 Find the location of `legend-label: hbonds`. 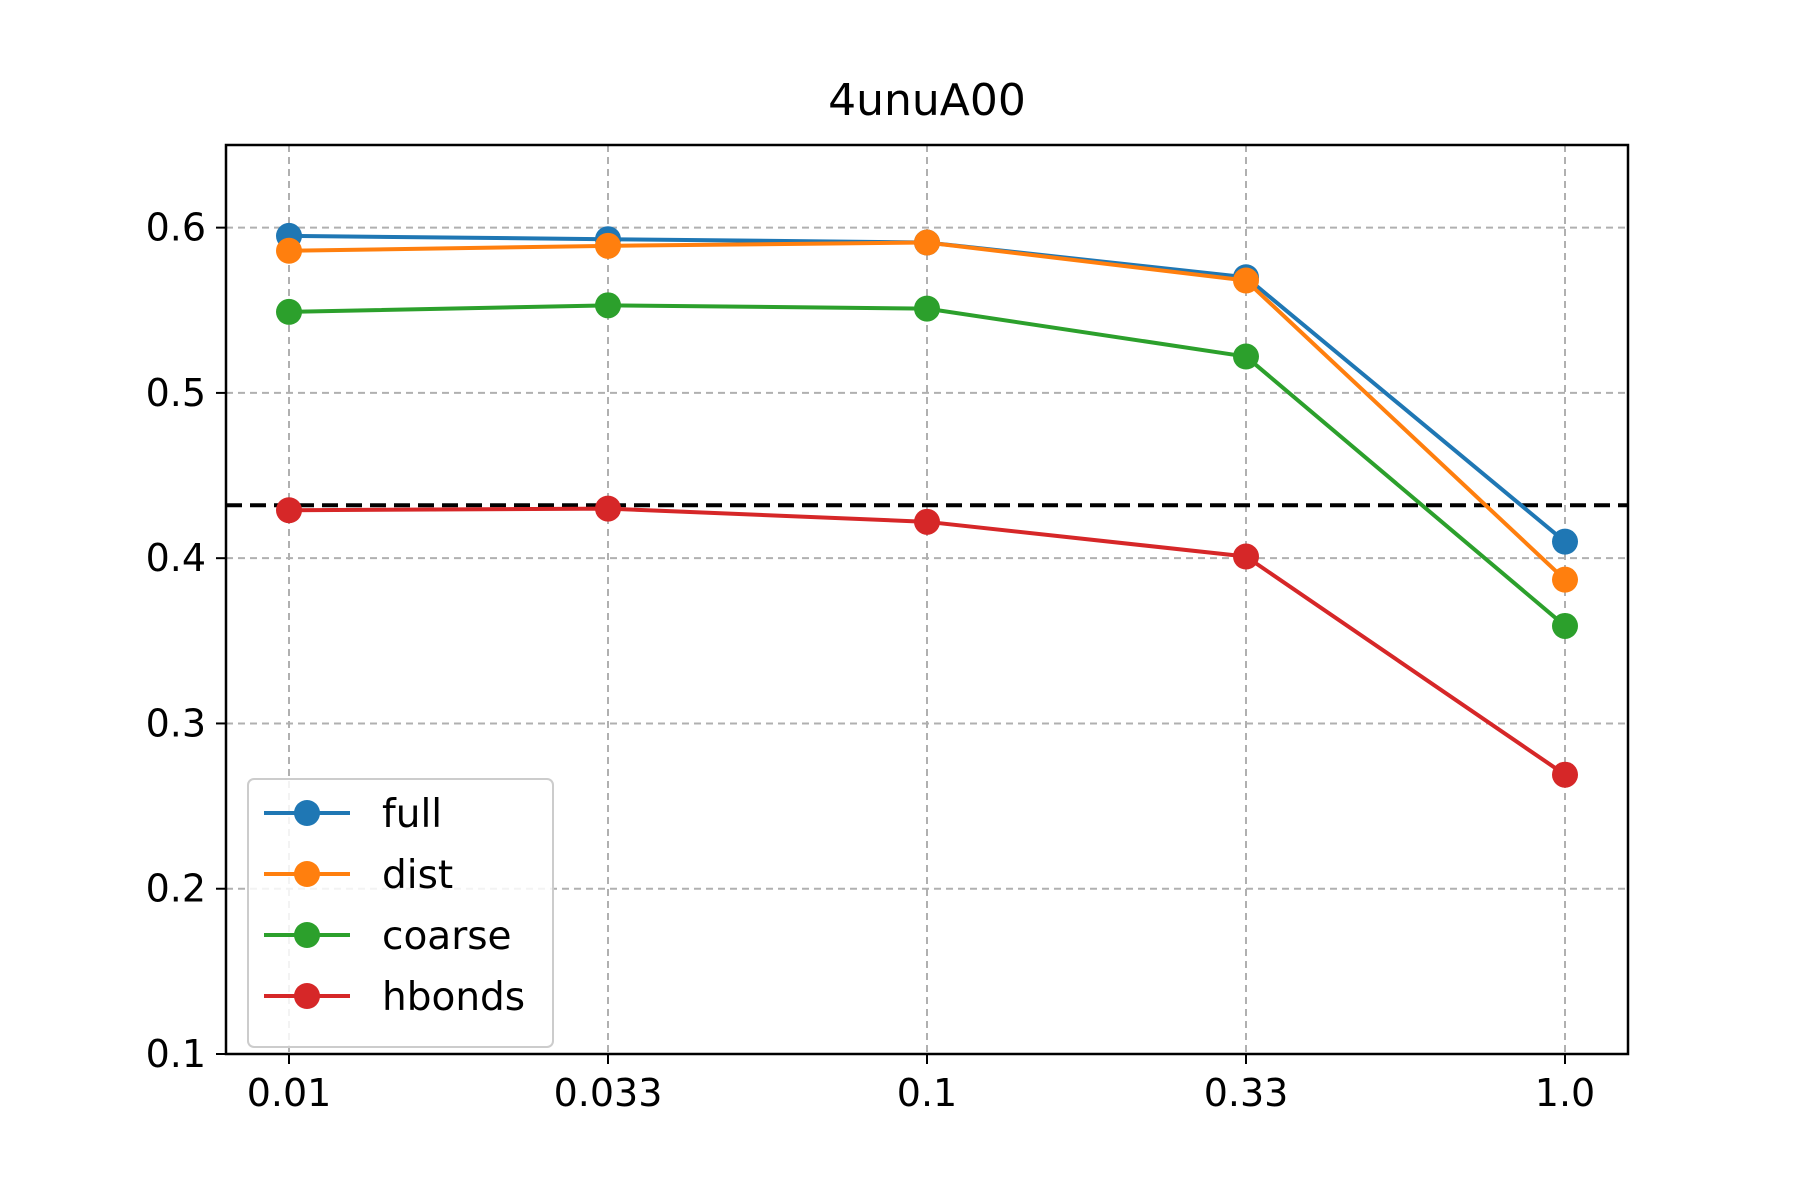

legend-label: hbonds is located at coordinates (453, 997).